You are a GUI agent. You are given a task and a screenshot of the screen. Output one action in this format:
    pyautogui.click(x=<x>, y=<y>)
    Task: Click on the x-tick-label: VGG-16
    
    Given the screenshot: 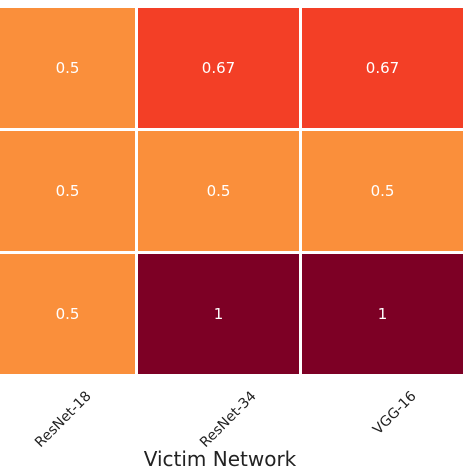 What is the action you would take?
    pyautogui.click(x=395, y=413)
    